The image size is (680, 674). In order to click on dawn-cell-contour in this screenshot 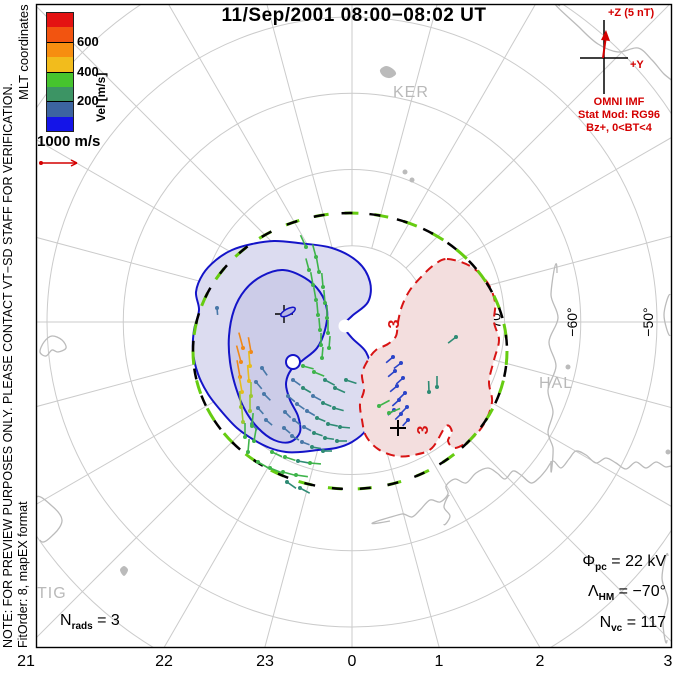, I will do `click(429, 357)`.